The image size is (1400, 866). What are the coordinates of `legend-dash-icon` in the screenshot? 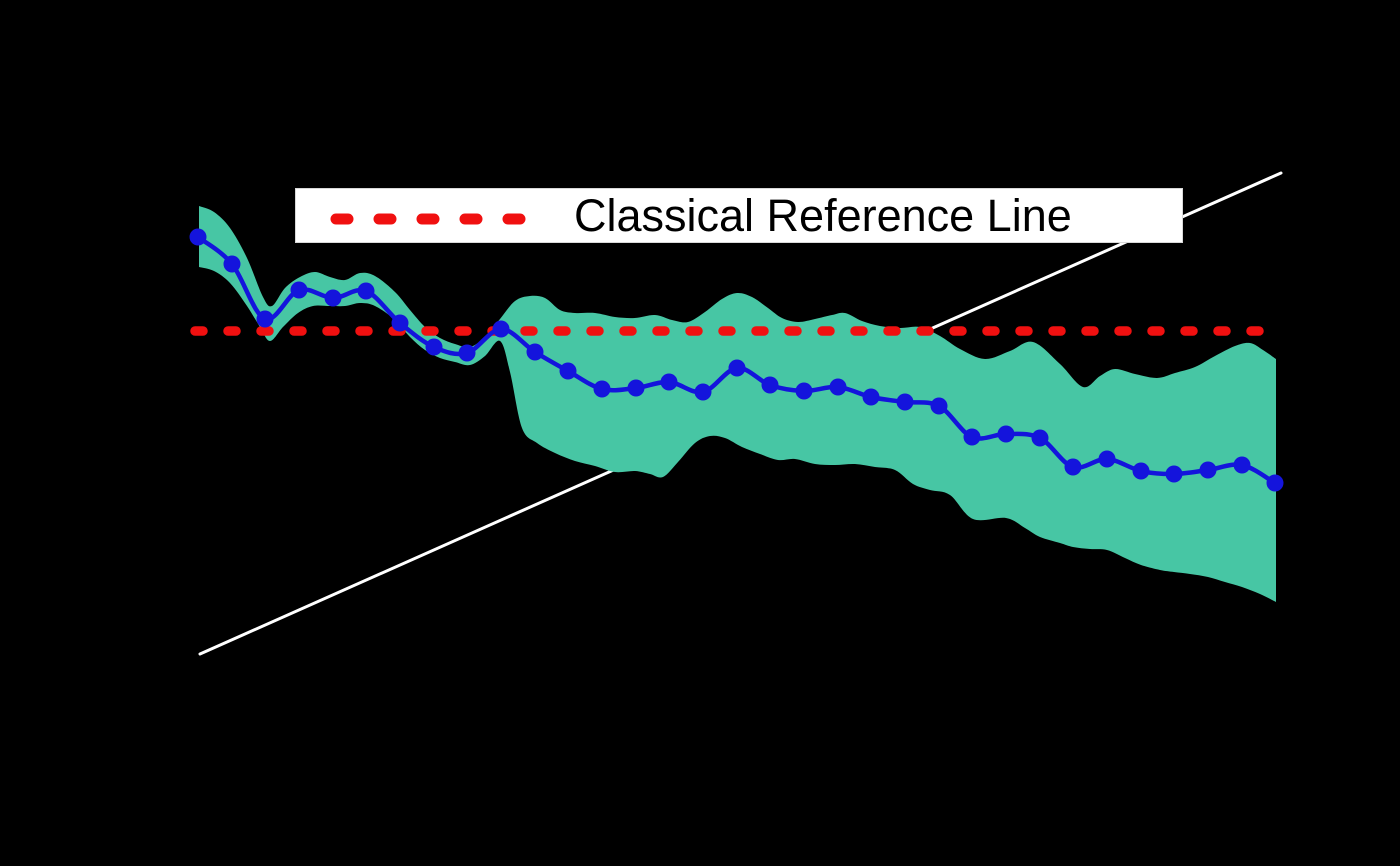 It's located at (436, 219).